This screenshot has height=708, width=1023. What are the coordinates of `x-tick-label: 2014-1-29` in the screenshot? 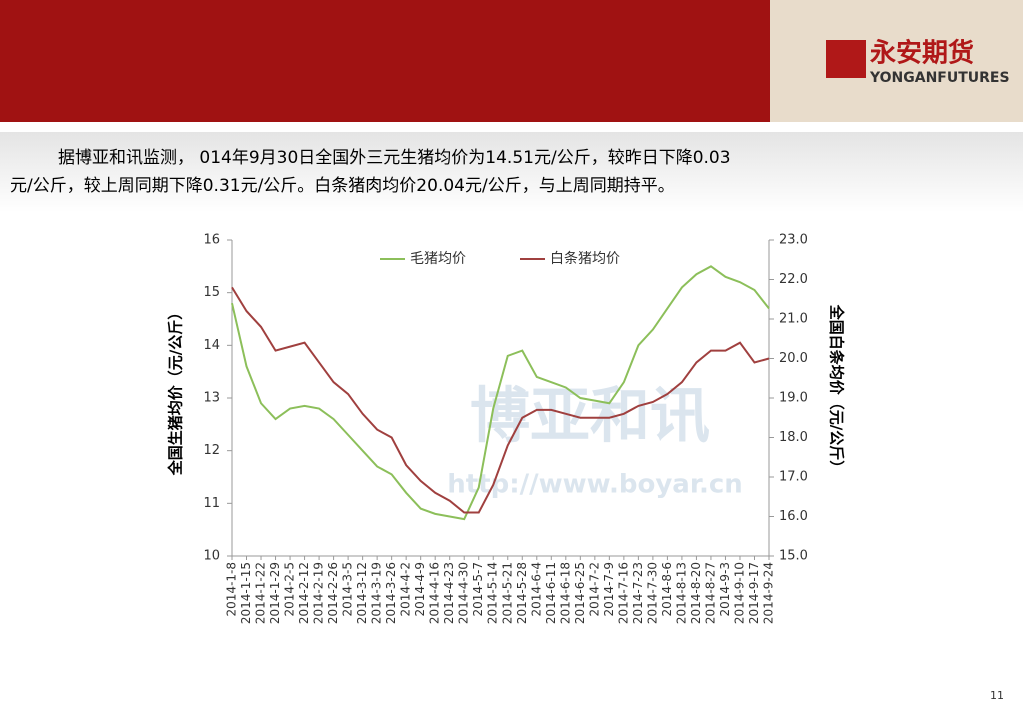 It's located at (275, 593).